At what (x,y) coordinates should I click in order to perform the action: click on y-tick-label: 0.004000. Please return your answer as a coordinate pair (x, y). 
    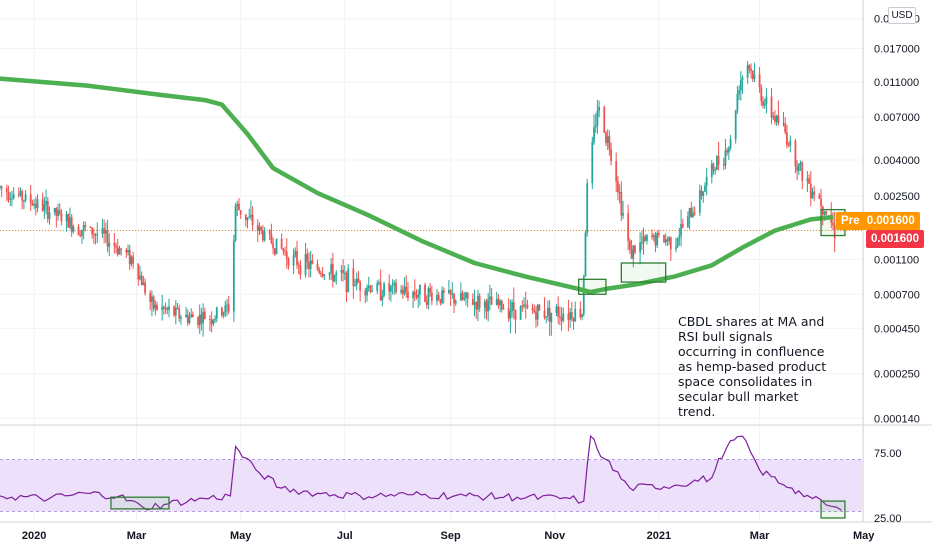
    Looking at the image, I should click on (897, 161).